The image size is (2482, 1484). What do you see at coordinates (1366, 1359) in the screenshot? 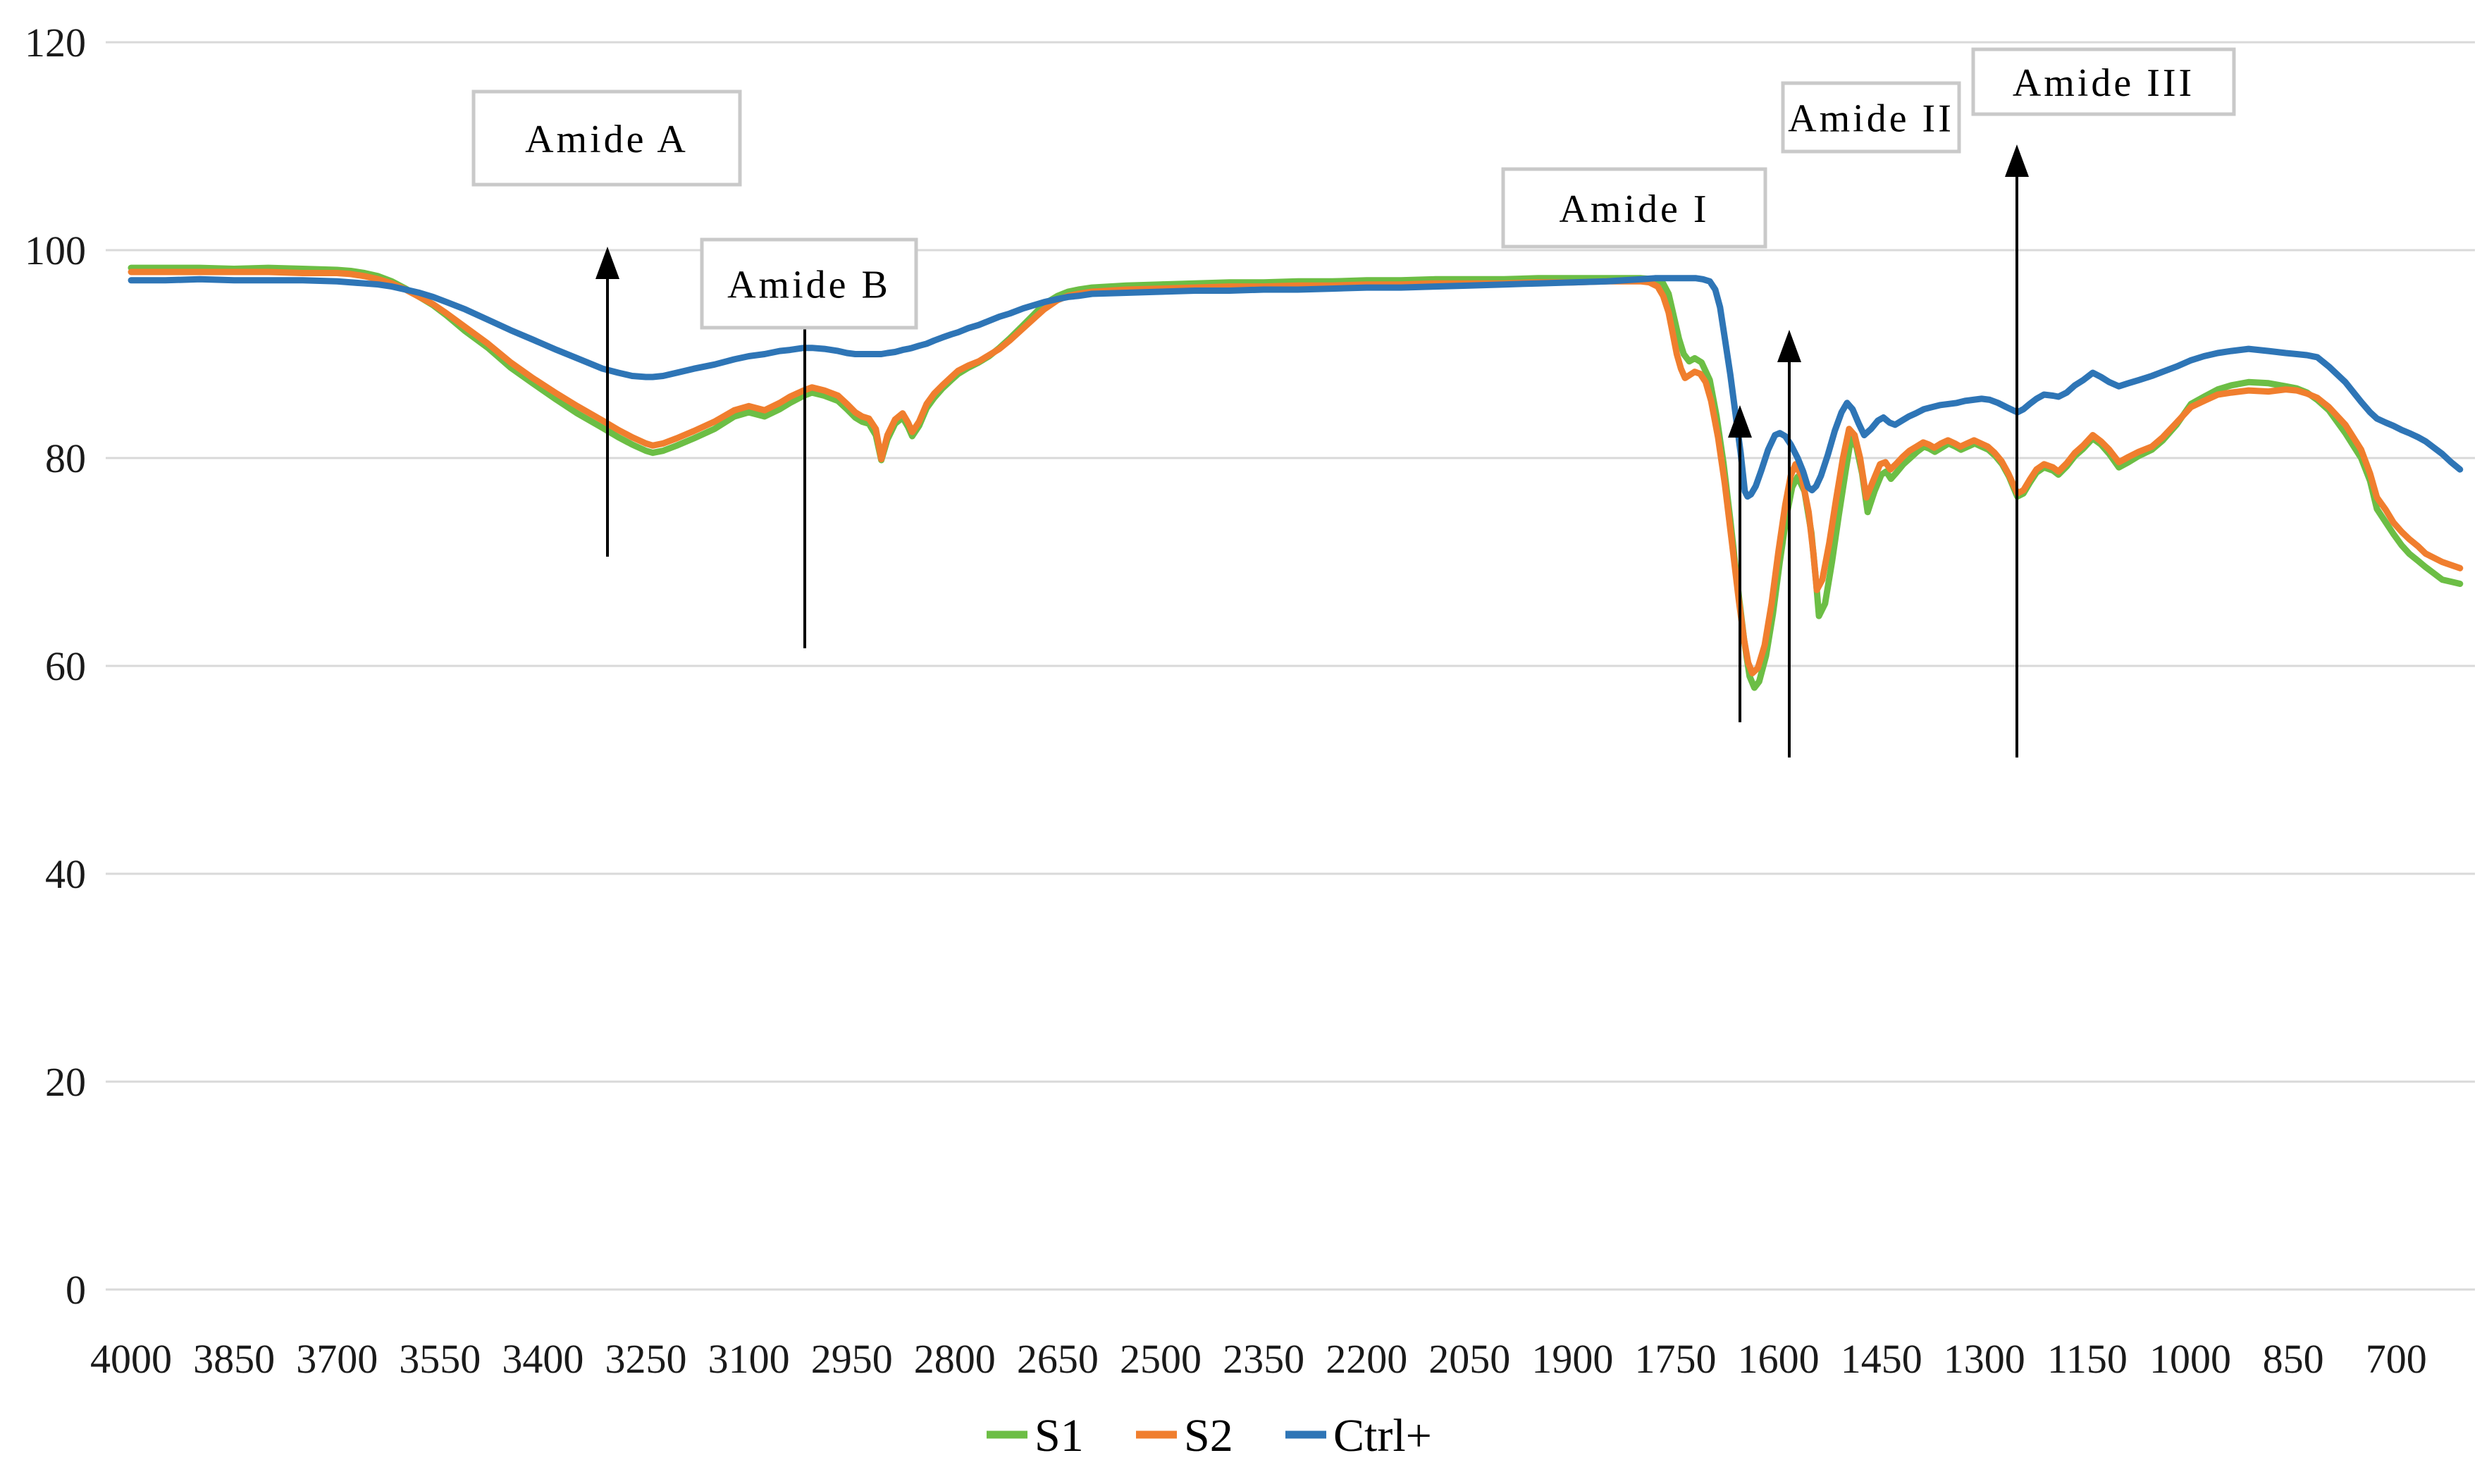
I see `x-axis-tick-label: 2200` at bounding box center [1366, 1359].